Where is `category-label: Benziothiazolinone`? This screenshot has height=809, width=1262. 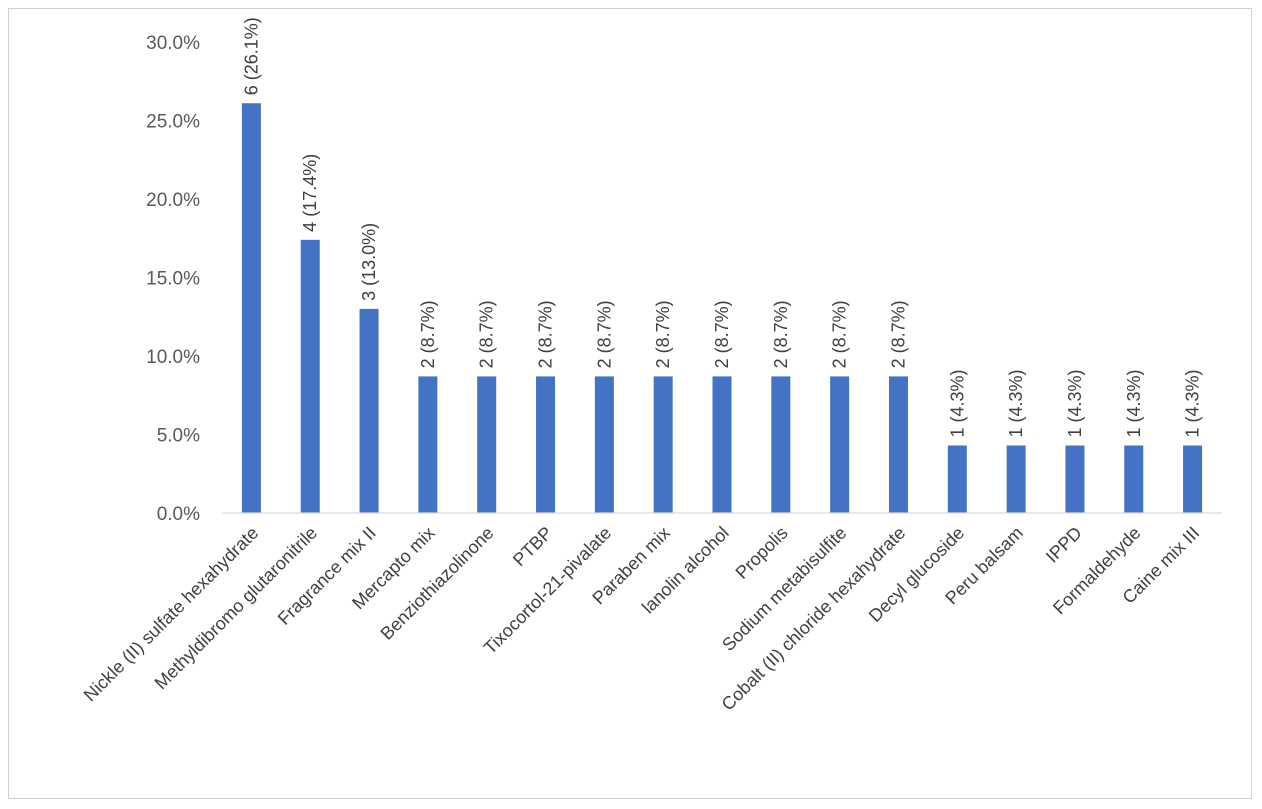 category-label: Benziothiazolinone is located at coordinates (437, 583).